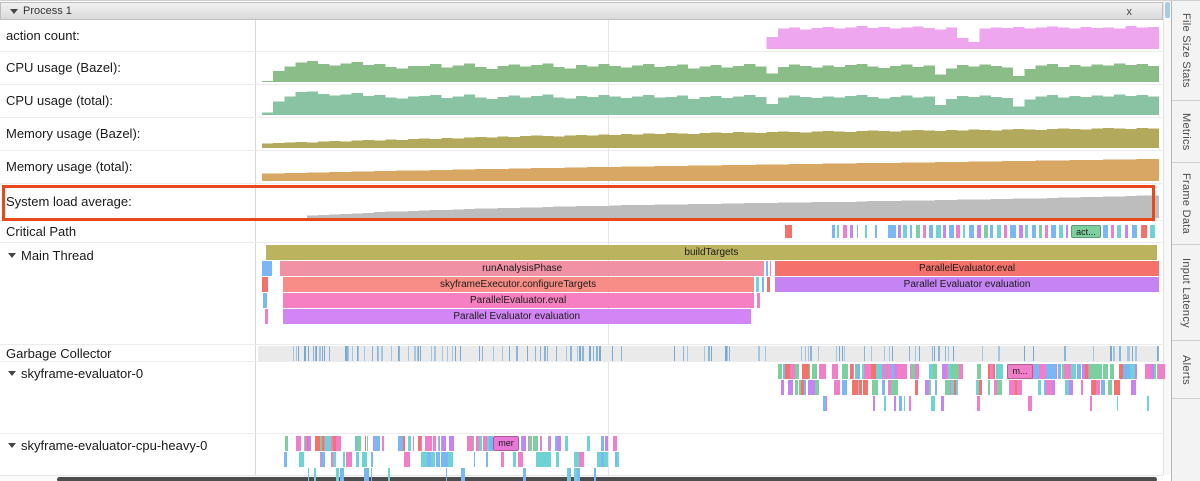 This screenshot has height=481, width=1200. What do you see at coordinates (710, 102) in the screenshot?
I see `cpu-usage-total-chart` at bounding box center [710, 102].